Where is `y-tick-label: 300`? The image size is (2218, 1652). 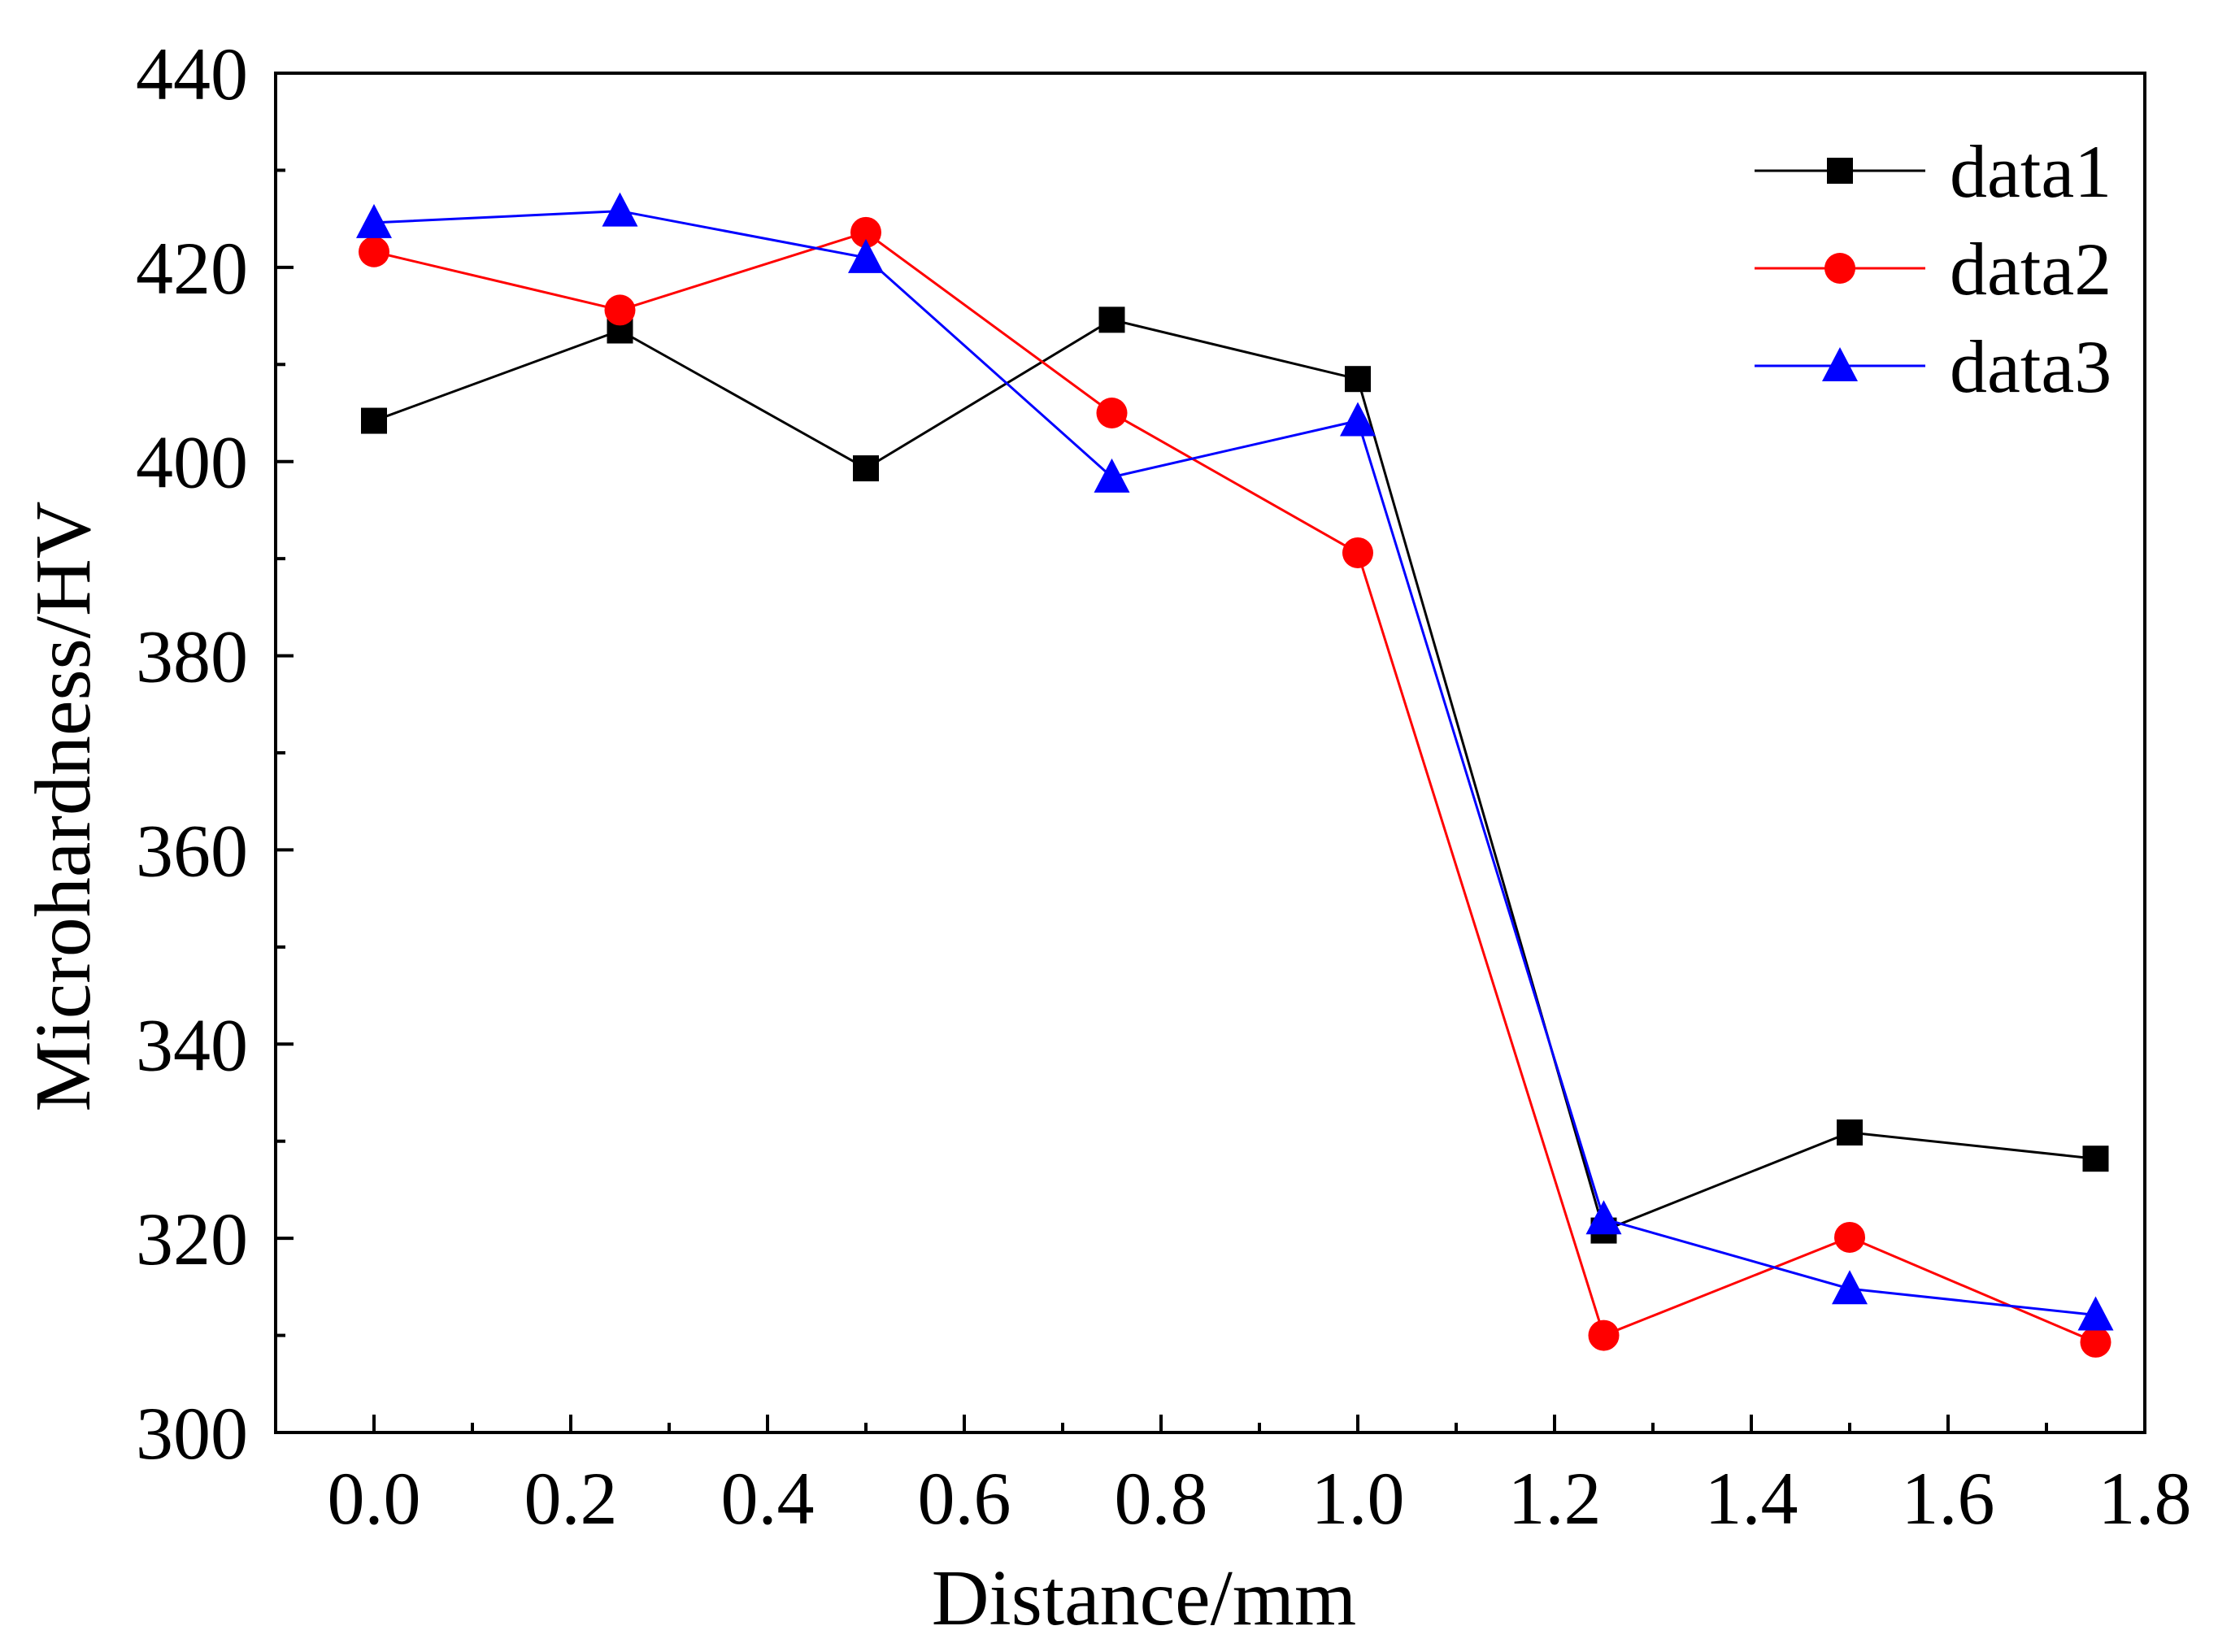 y-tick-label: 300 is located at coordinates (192, 1433).